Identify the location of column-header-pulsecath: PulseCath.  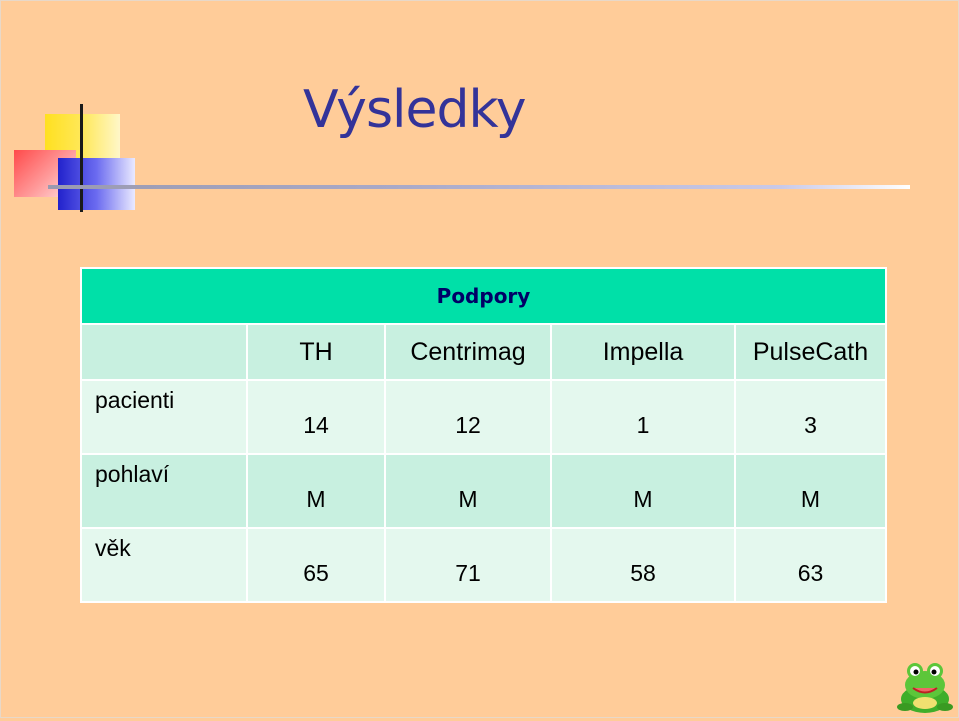
(810, 352).